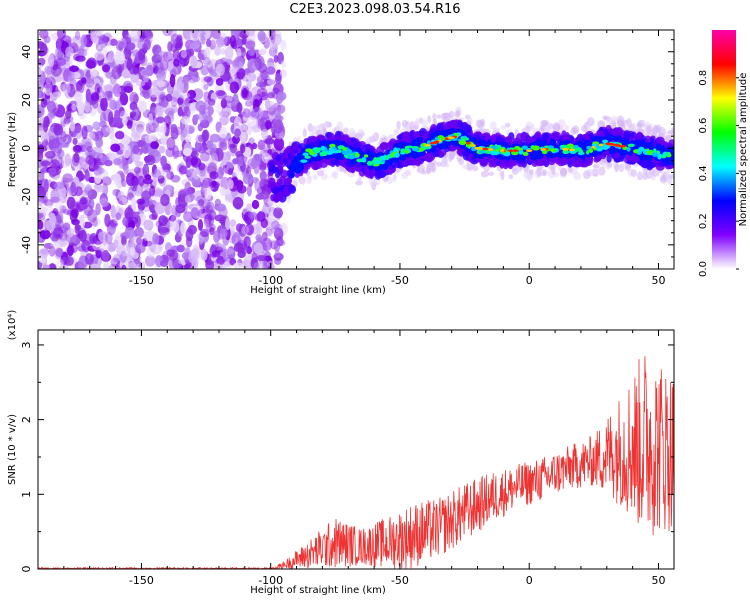  What do you see at coordinates (611, 144) in the screenshot?
I see `ridge-peak` at bounding box center [611, 144].